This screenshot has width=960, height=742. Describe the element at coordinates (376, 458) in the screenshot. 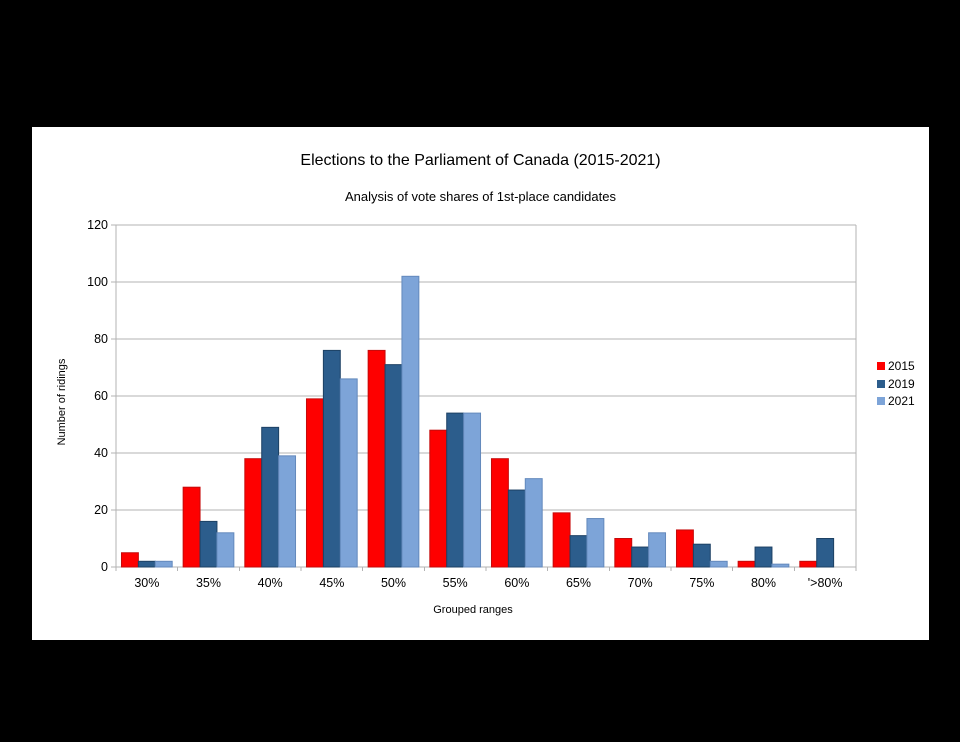

I see `bar-2015-50%` at that location.